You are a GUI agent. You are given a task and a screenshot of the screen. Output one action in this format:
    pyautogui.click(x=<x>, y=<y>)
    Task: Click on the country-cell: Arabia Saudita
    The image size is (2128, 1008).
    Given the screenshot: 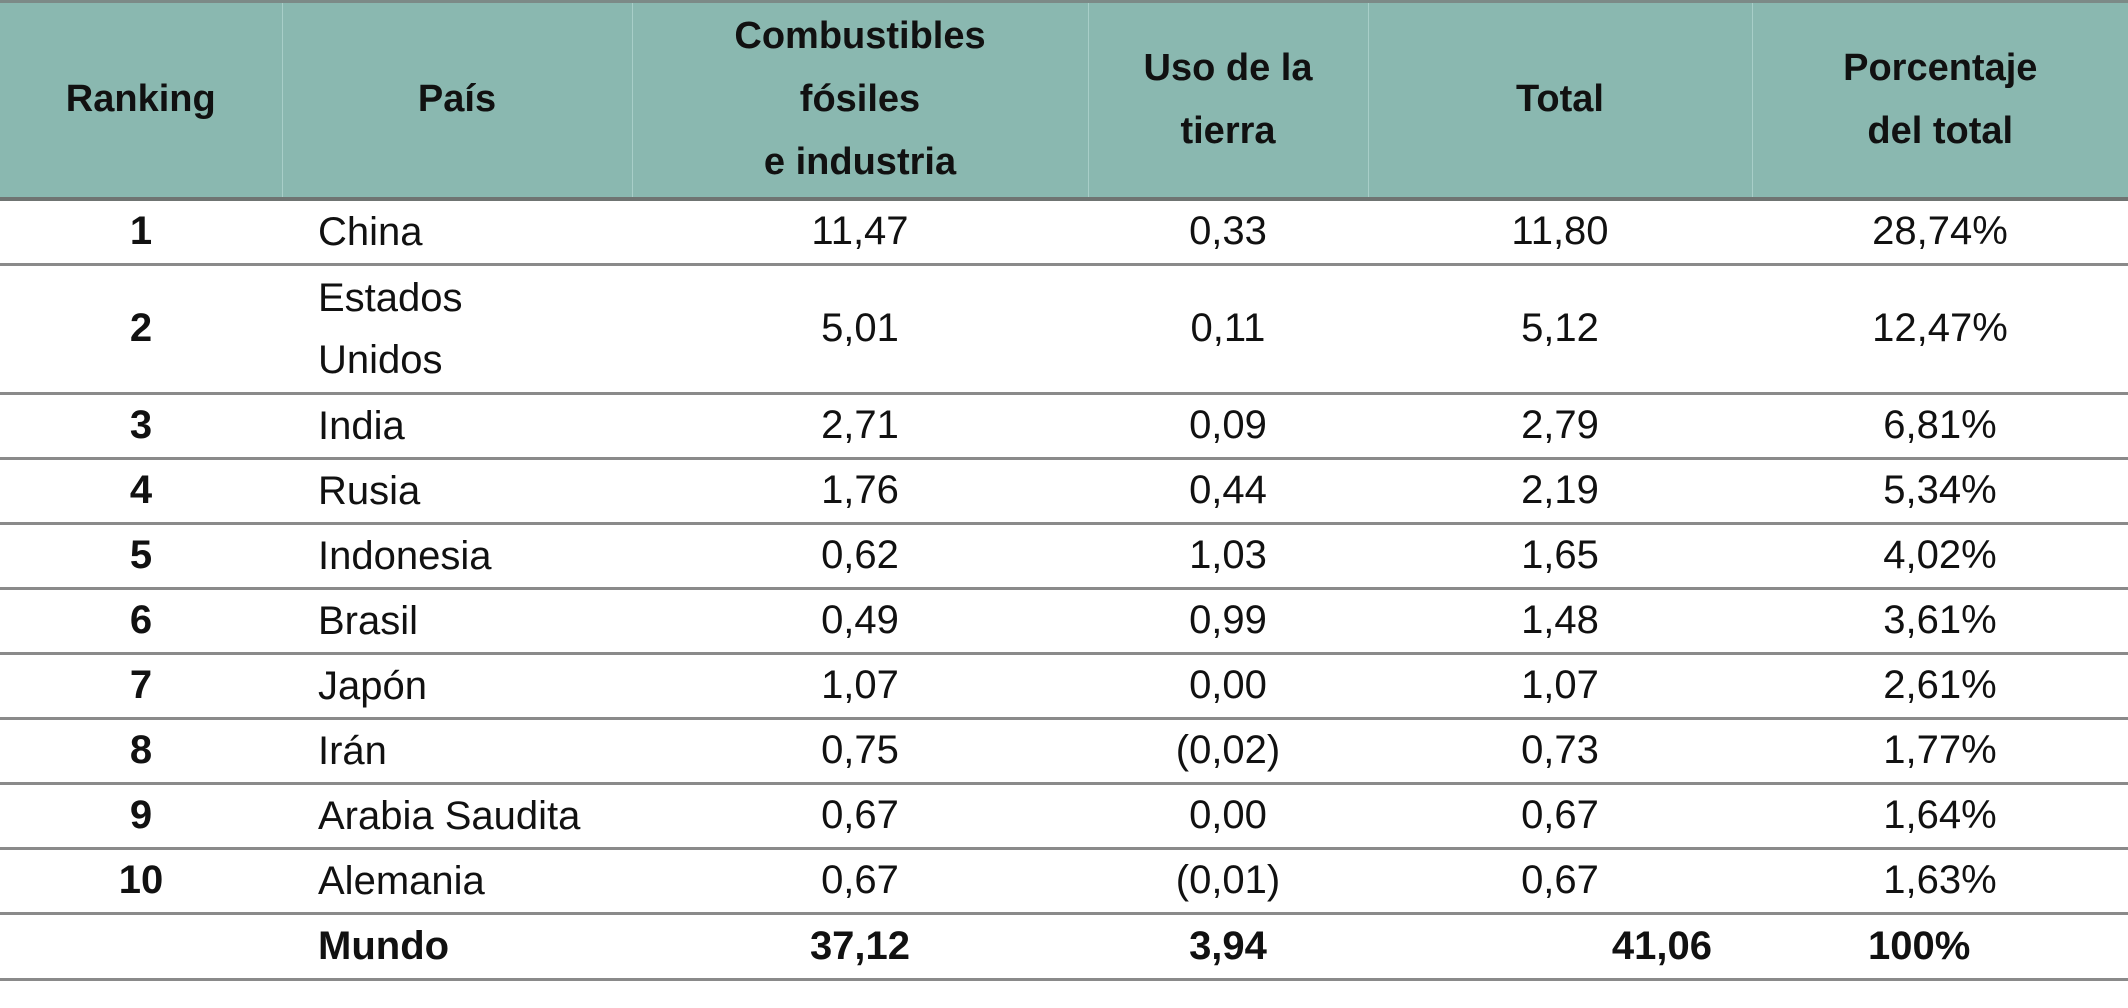 What is the action you would take?
    pyautogui.click(x=457, y=816)
    